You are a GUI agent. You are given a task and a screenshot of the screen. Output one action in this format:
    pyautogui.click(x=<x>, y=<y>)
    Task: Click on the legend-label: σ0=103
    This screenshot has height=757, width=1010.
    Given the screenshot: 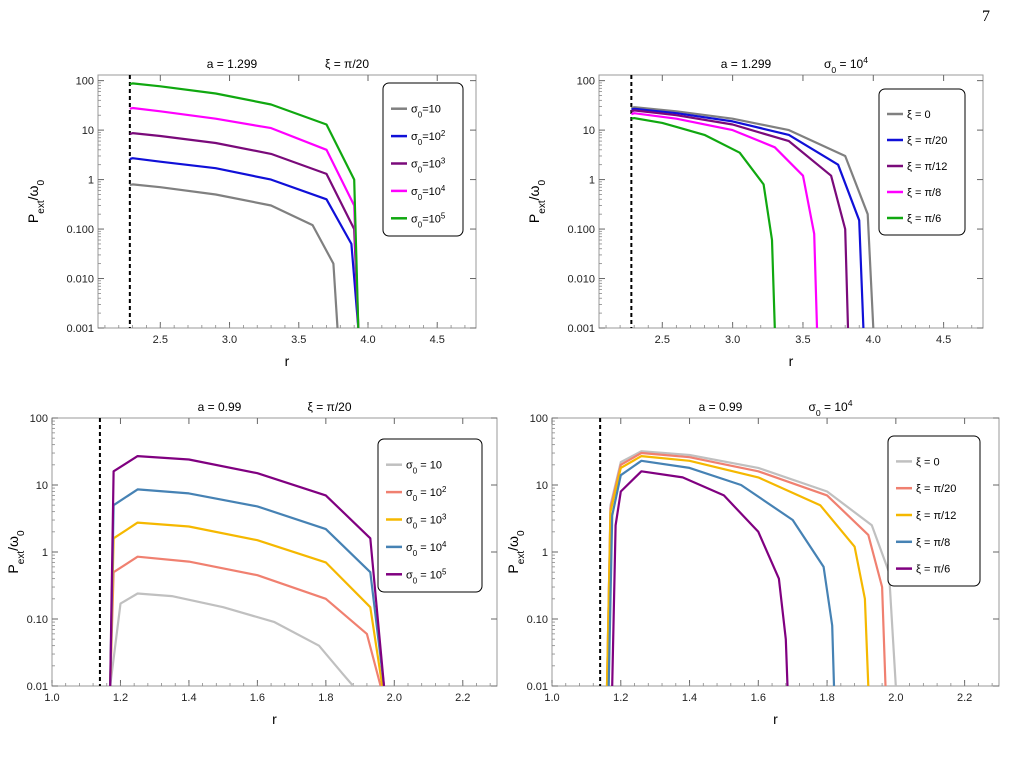 What is the action you would take?
    pyautogui.click(x=428, y=165)
    